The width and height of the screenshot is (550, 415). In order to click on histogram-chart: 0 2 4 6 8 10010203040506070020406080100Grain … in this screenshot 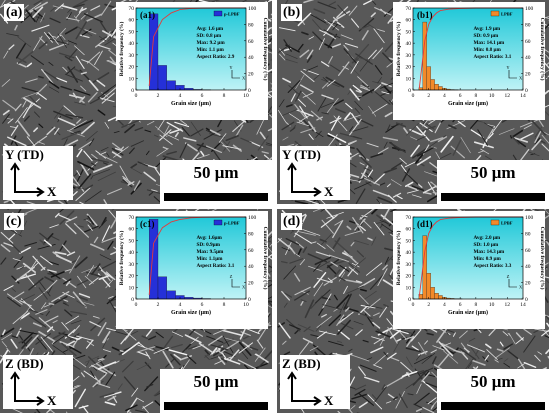, I will do `click(192, 270)`.